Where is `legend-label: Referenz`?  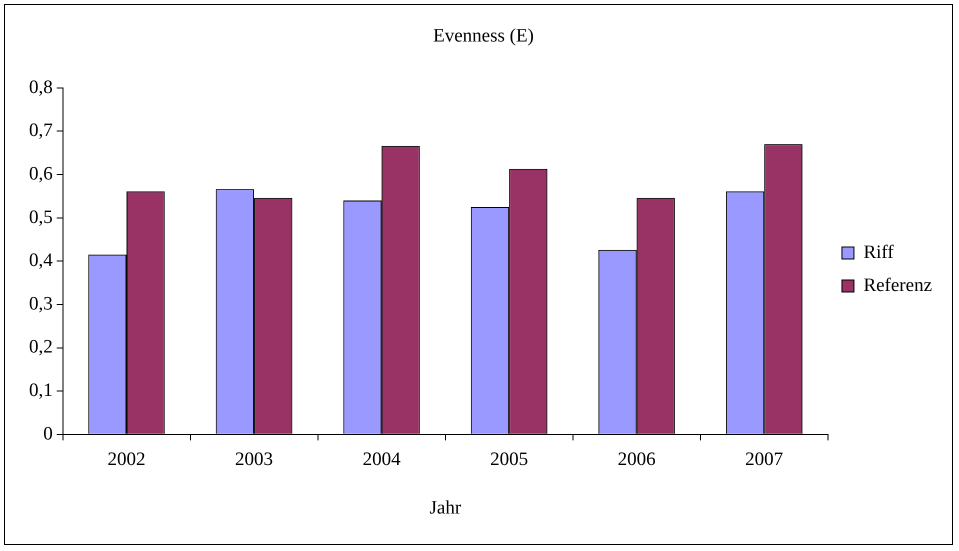 legend-label: Referenz is located at coordinates (897, 285).